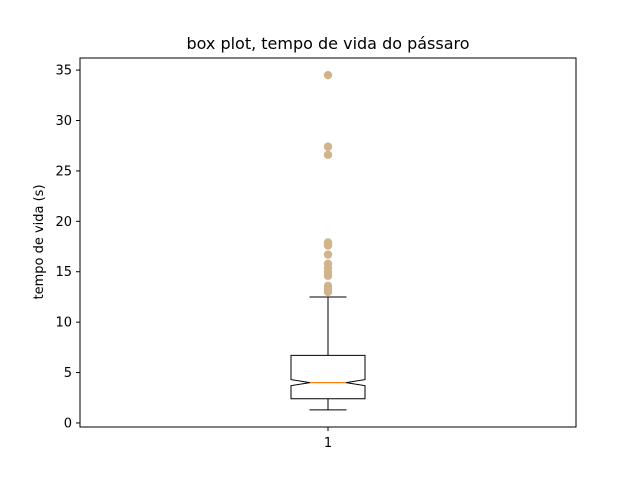 Image resolution: width=640 pixels, height=480 pixels. Describe the element at coordinates (68, 373) in the screenshot. I see `y-tick-label: 5` at that location.